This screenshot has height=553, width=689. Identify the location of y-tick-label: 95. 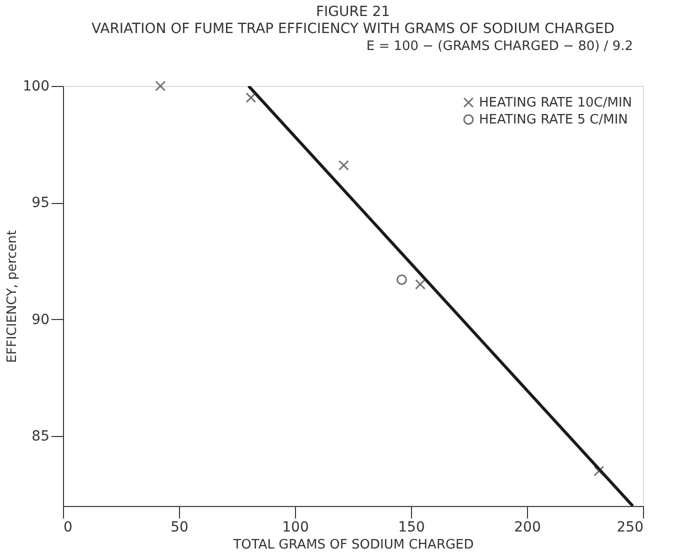
(41, 203).